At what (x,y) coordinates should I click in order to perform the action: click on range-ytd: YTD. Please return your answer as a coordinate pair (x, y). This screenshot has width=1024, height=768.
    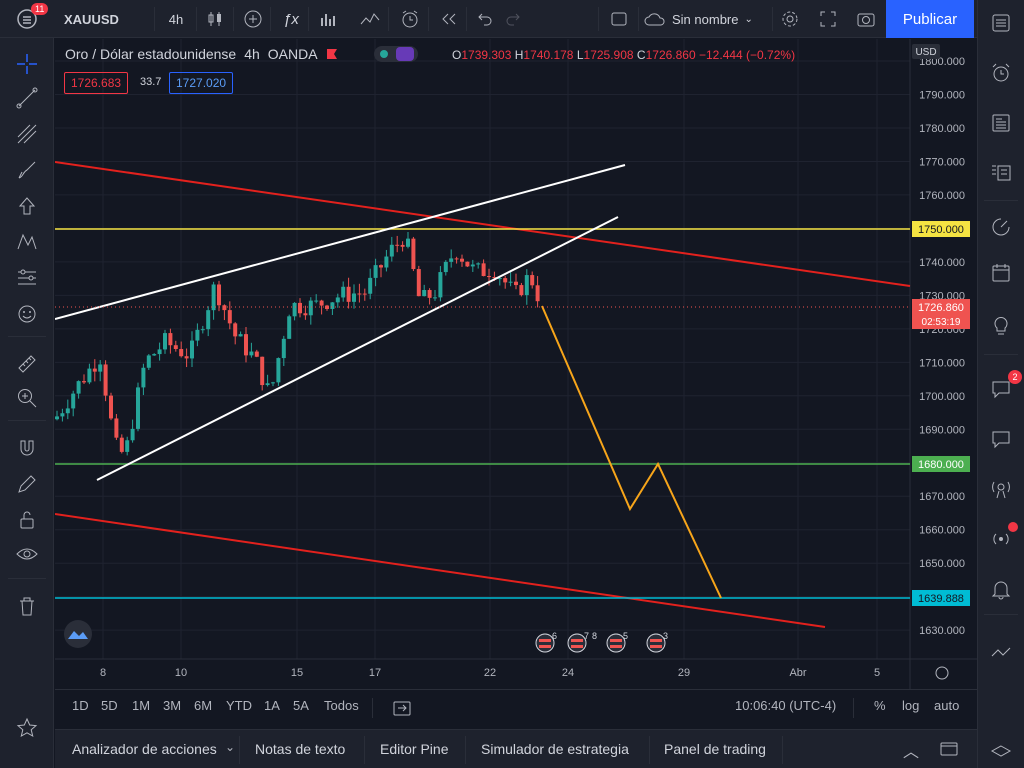
    Looking at the image, I should click on (239, 705).